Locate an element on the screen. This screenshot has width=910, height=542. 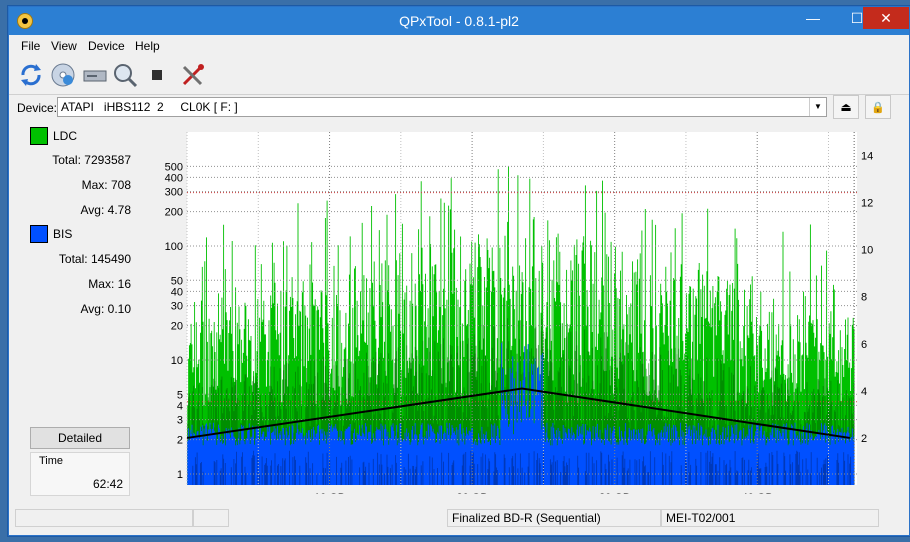
ldc-avg: Avg: 4.78 is located at coordinates (106, 210).